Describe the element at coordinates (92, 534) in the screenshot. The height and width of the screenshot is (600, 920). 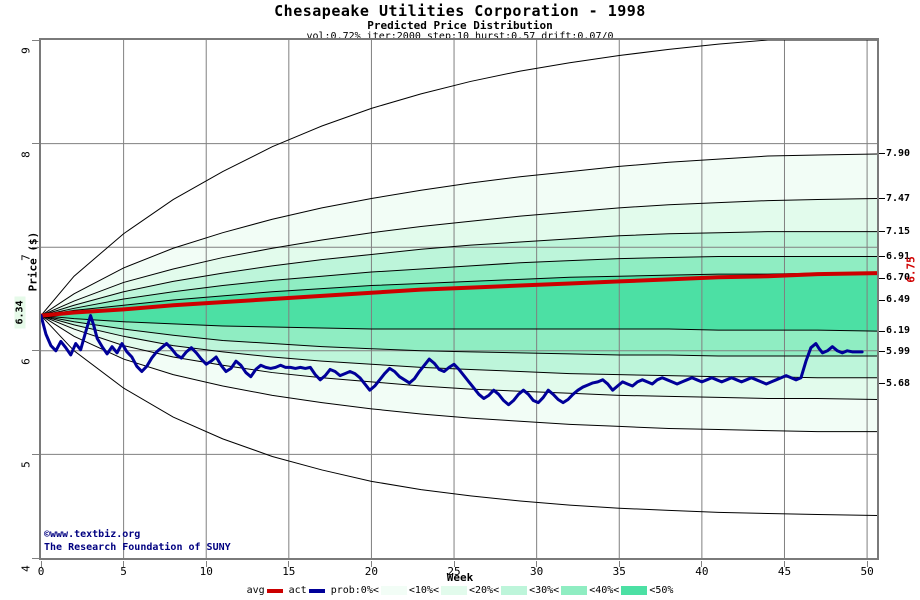
I see `credits-line1: ©www.textbiz.org` at that location.